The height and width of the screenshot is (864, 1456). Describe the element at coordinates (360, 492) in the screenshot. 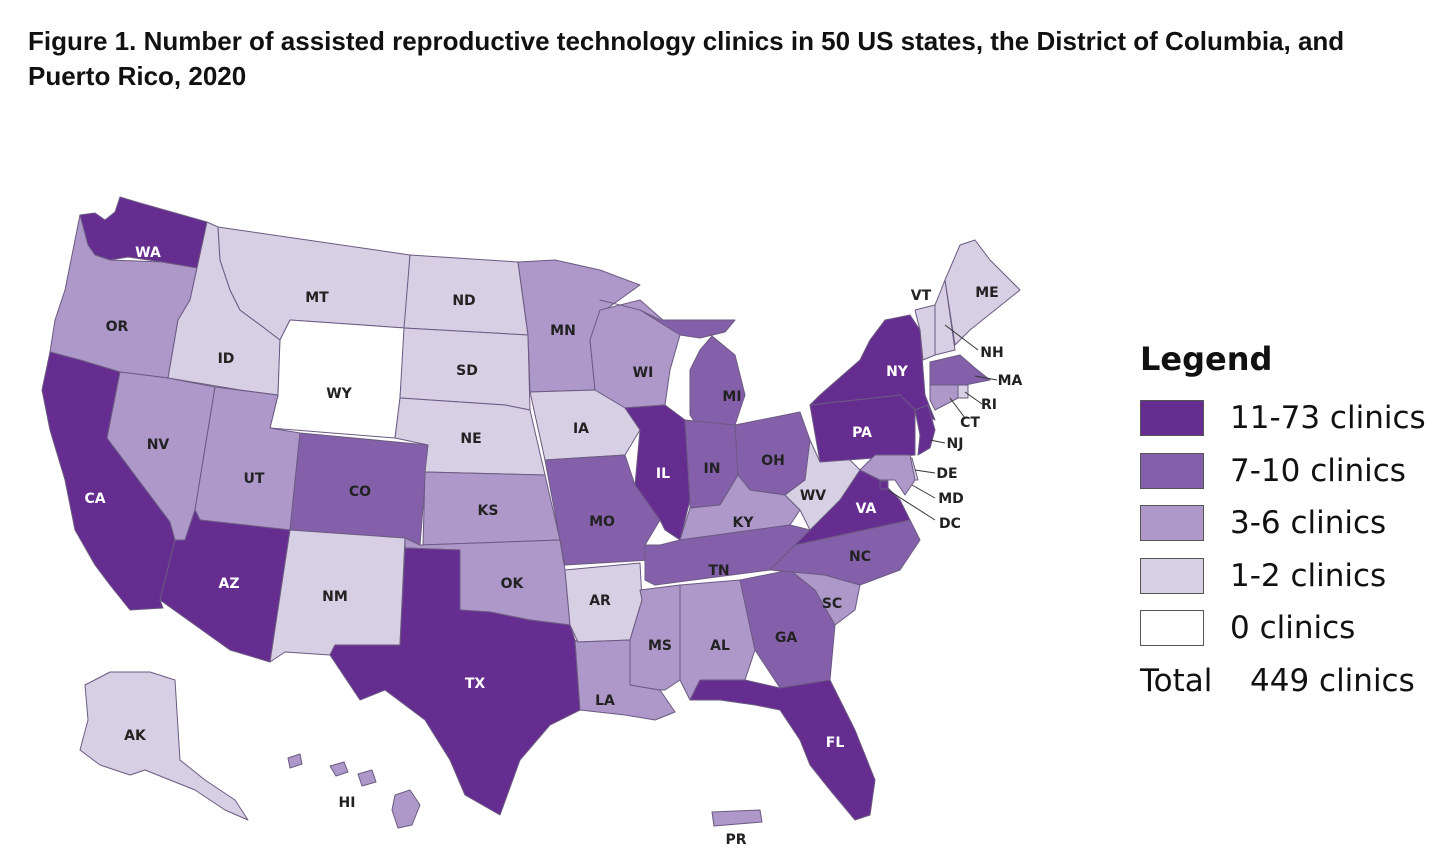

I see `state-label-co: CO` at that location.